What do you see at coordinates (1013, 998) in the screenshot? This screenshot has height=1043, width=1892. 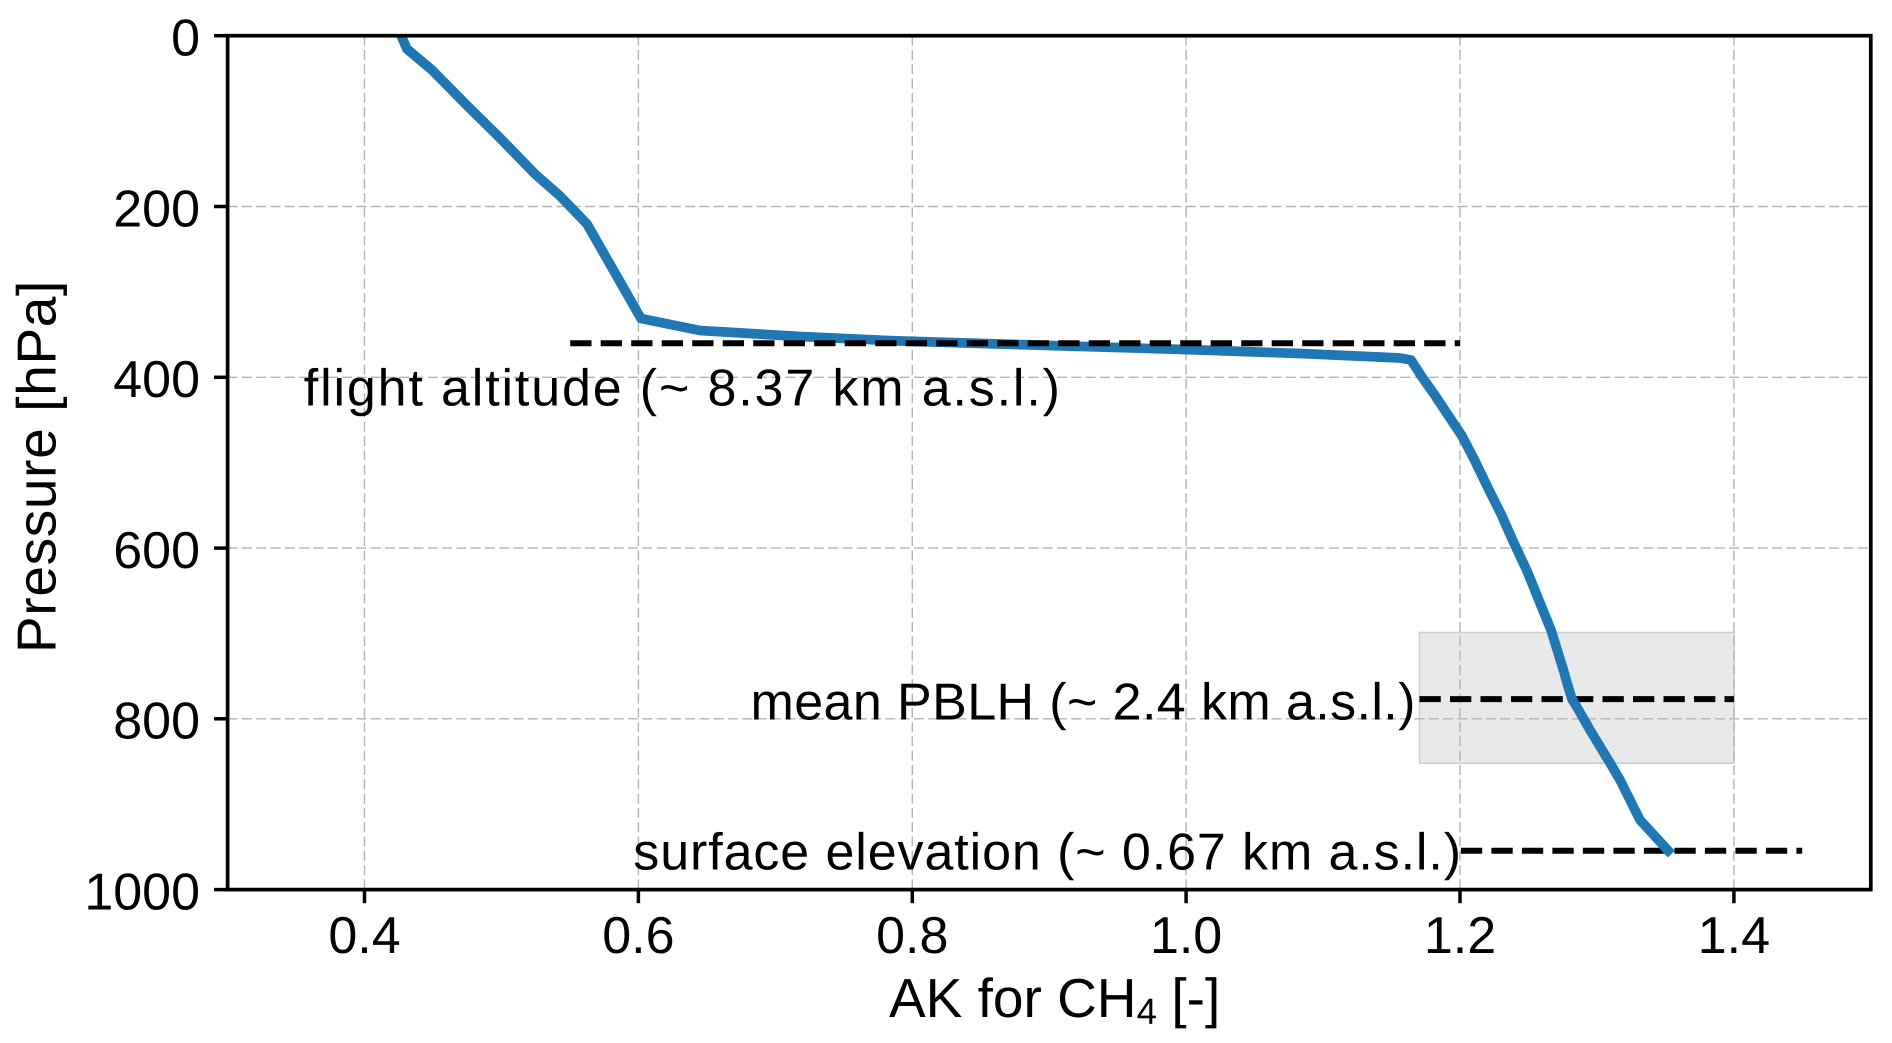 I see `svg-text: AK for CH` at bounding box center [1013, 998].